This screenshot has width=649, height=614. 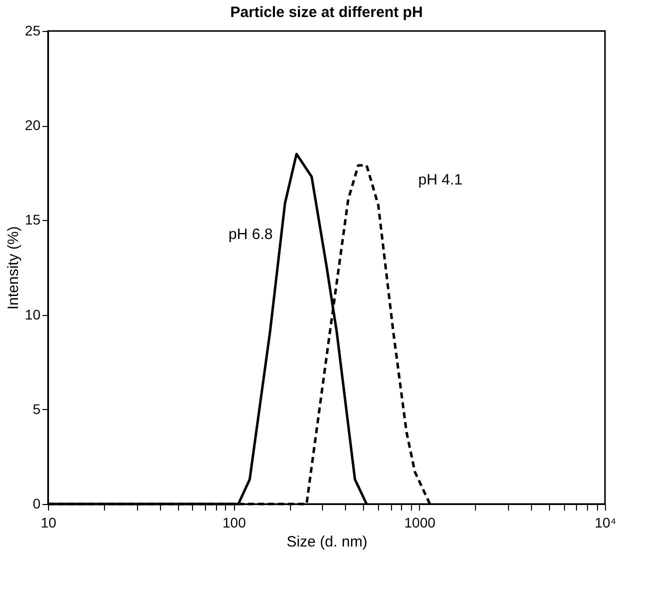 I want to click on chart-title: Particle size at different pH, so click(x=326, y=12).